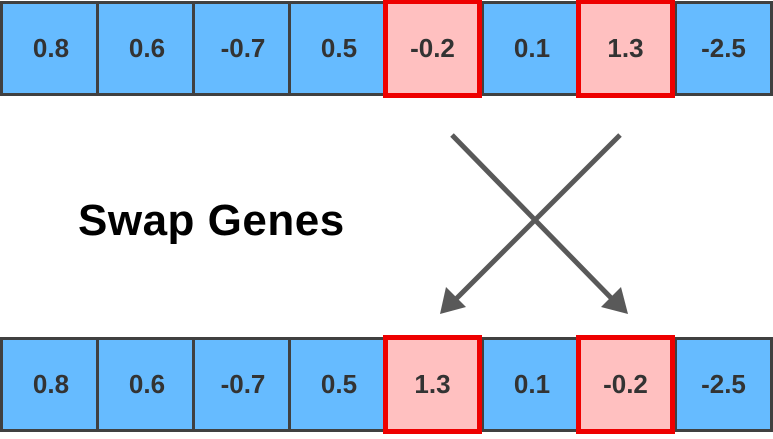 This screenshot has height=439, width=773. What do you see at coordinates (211, 220) in the screenshot?
I see `diagram-title: Swap Genes` at bounding box center [211, 220].